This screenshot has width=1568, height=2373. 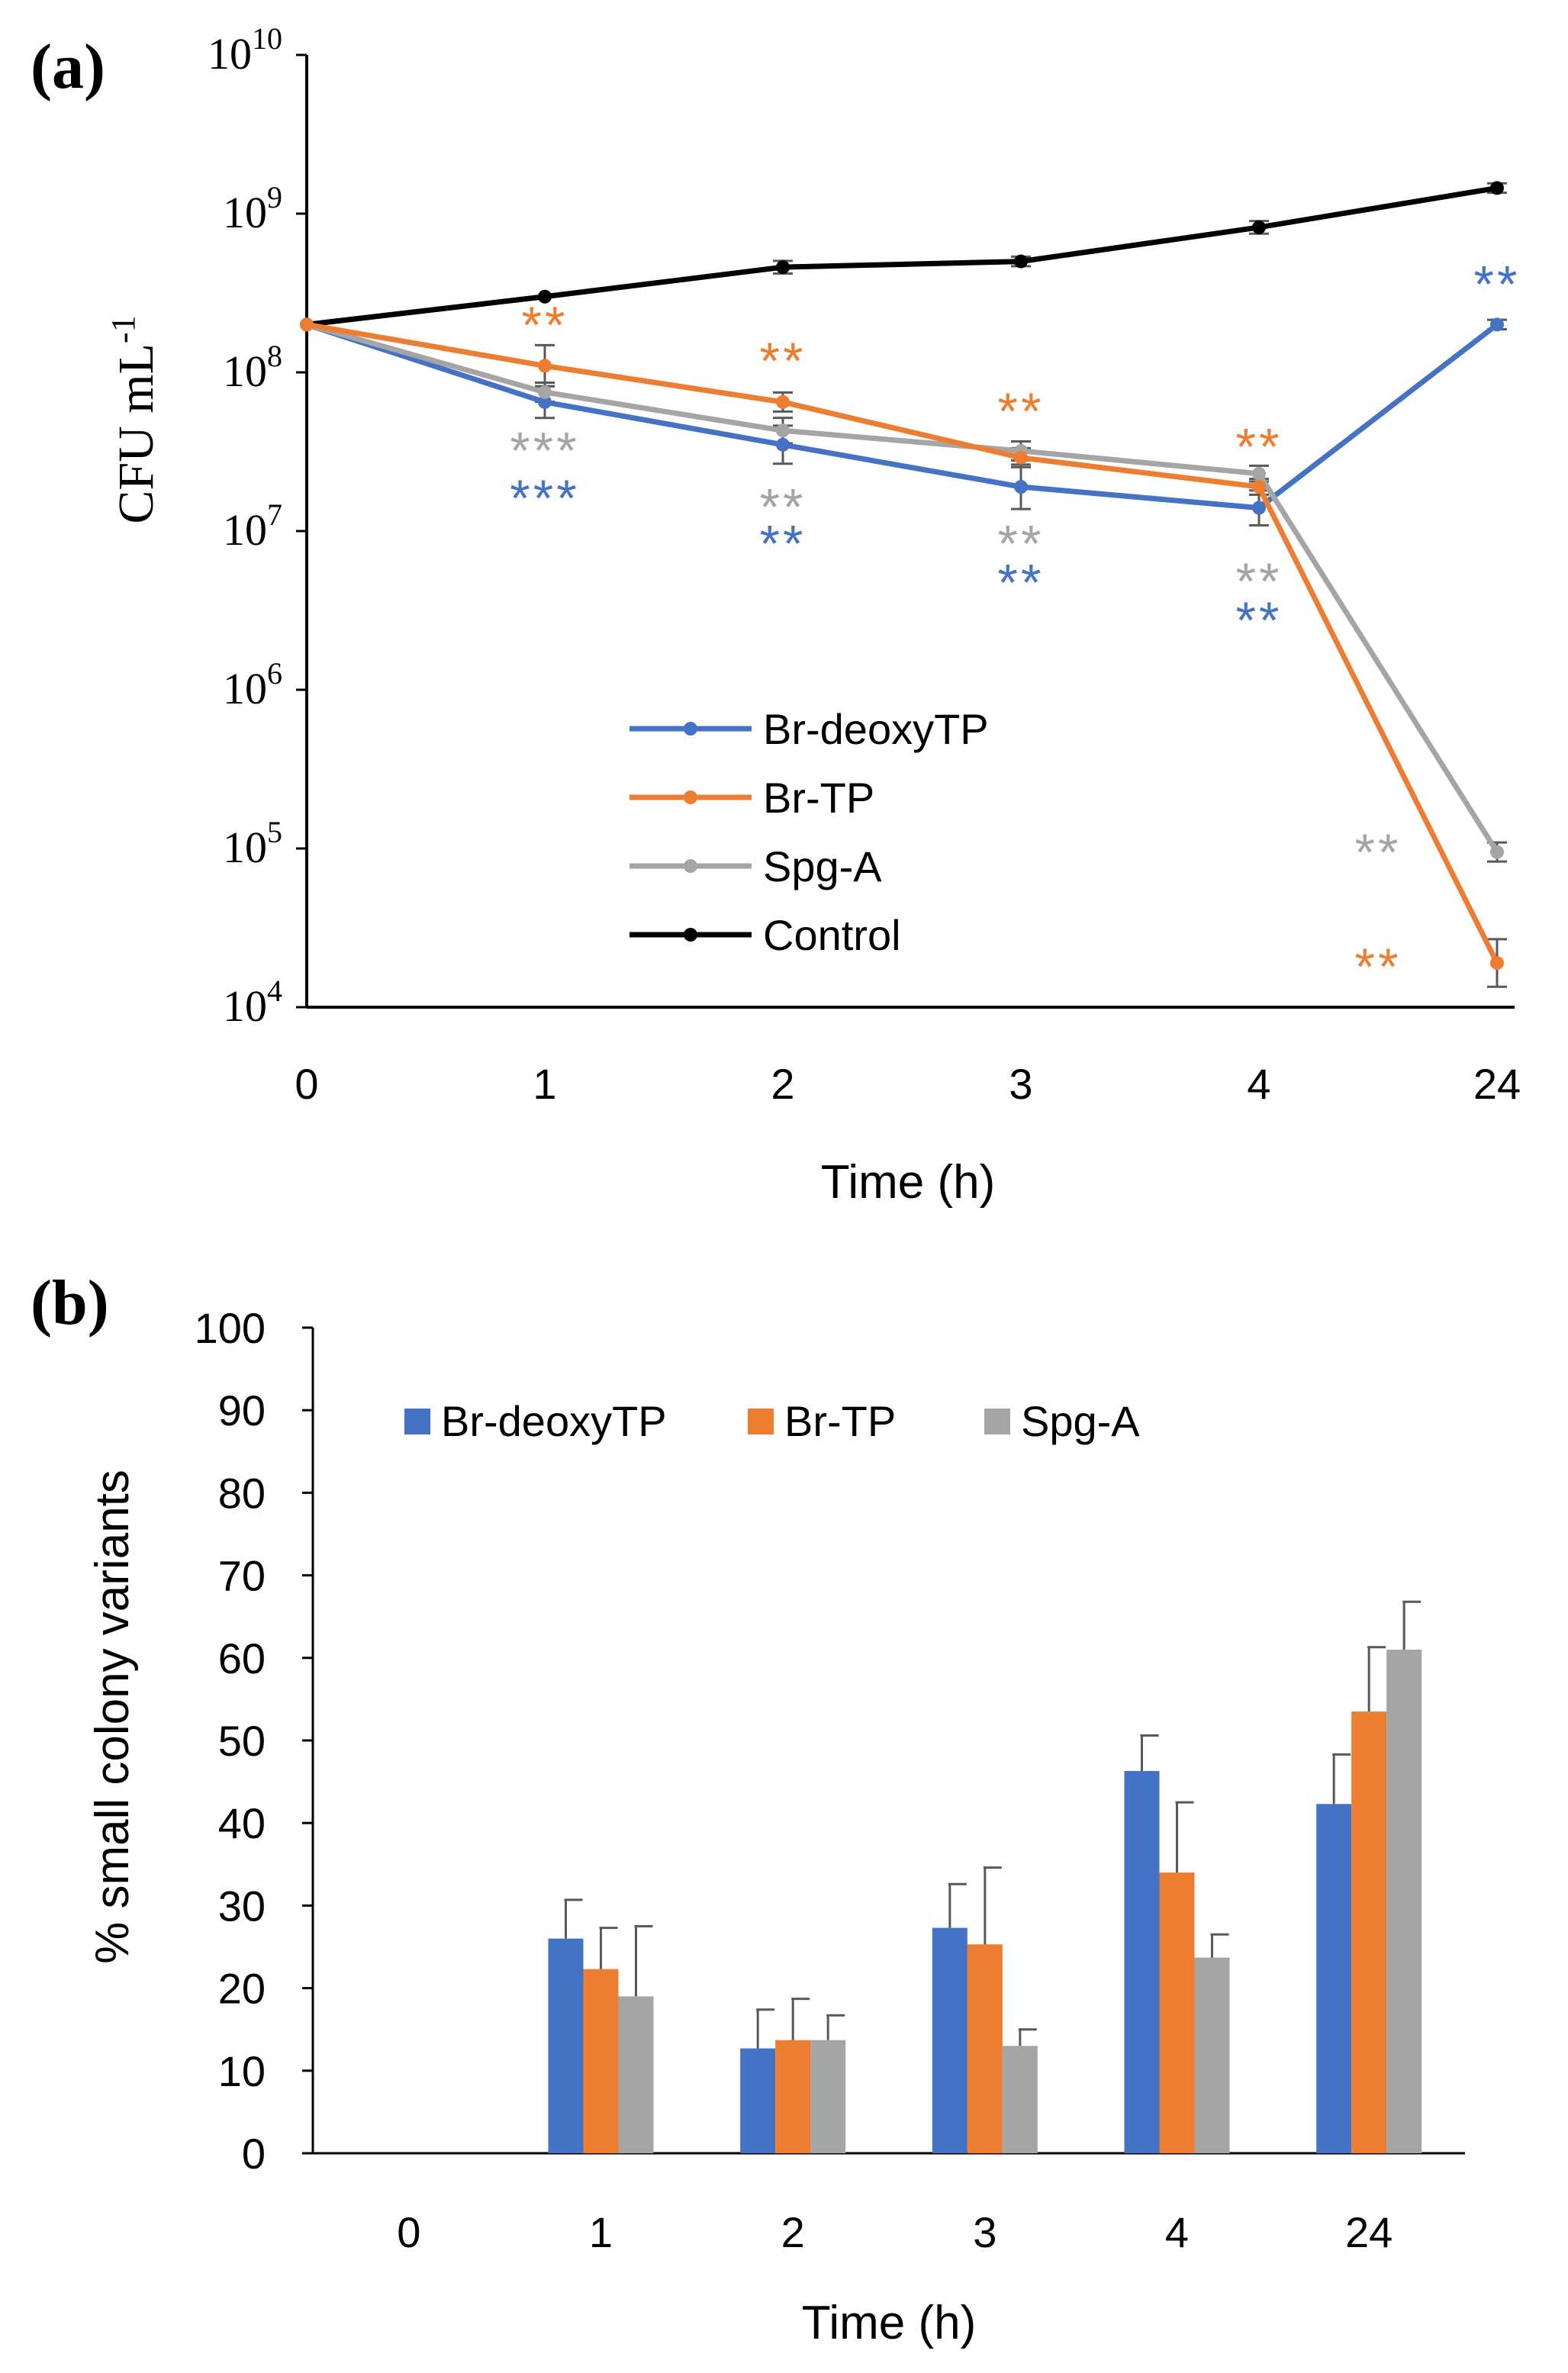 What do you see at coordinates (1258, 1084) in the screenshot?
I see `panel-a-x-tick-label: 4` at bounding box center [1258, 1084].